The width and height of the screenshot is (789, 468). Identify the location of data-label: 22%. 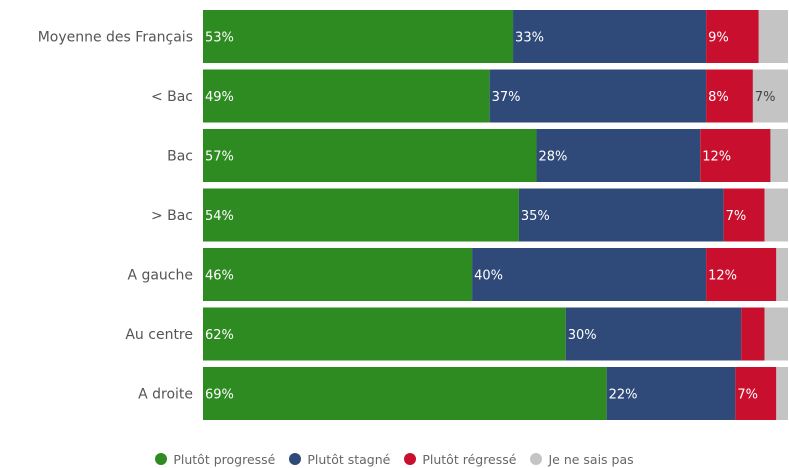
(623, 395).